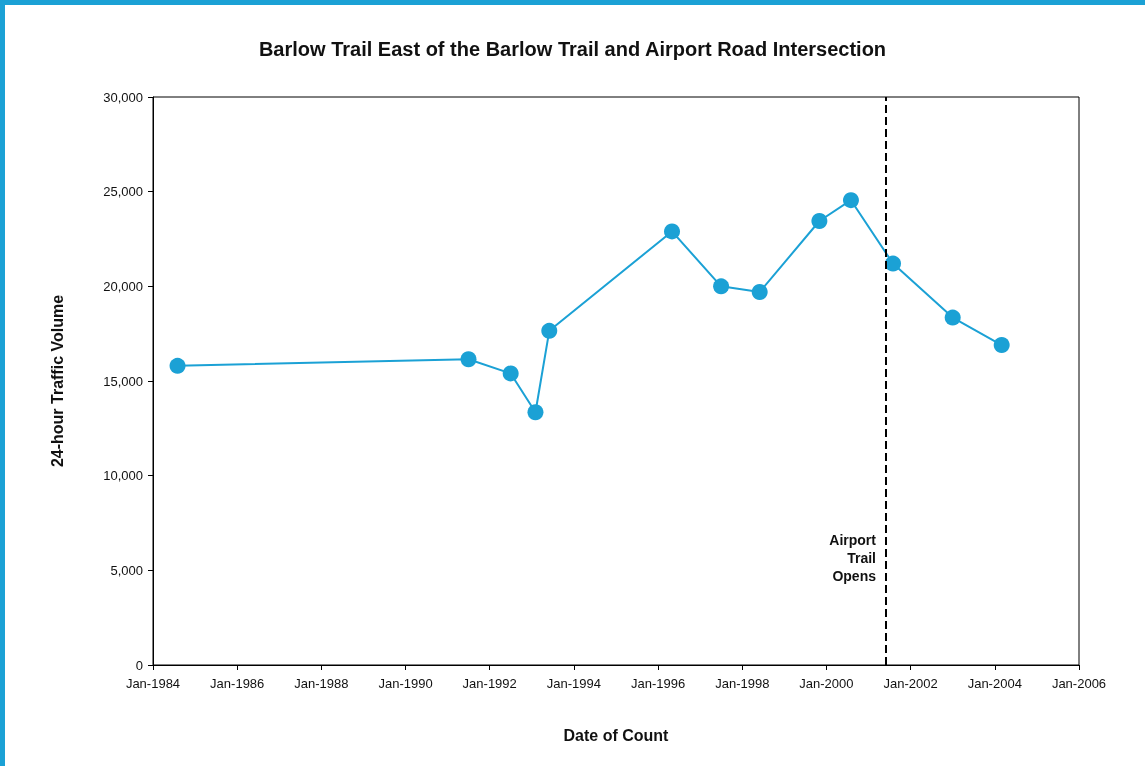 Image resolution: width=1145 pixels, height=766 pixels. Describe the element at coordinates (57, 381) in the screenshot. I see `y-axis-title: 24-hour Traffic Volume` at that location.